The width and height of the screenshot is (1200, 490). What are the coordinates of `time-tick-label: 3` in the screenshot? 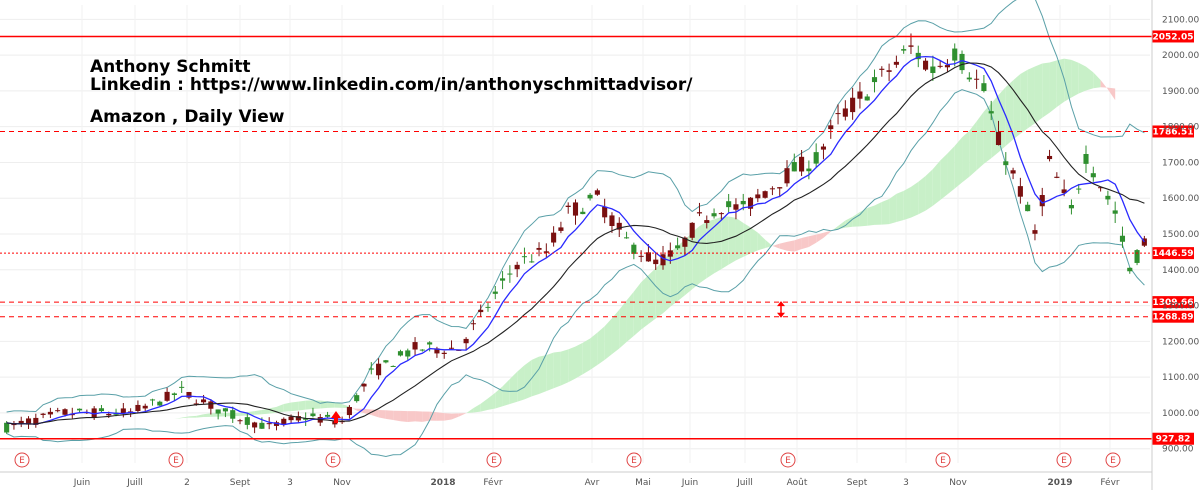 It's located at (906, 483).